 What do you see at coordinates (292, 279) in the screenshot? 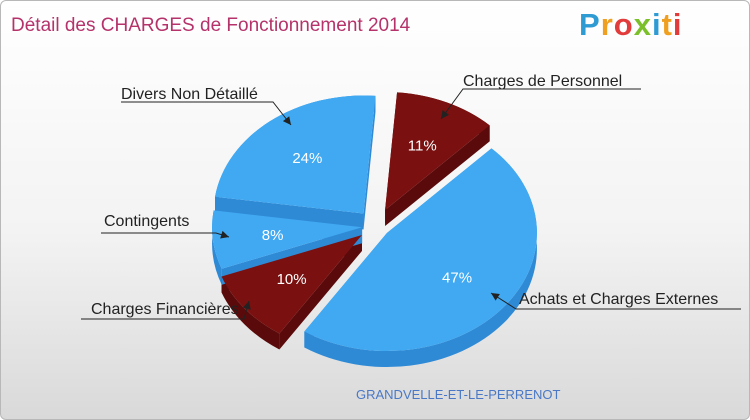
I see `pct-label-charges-financieres: 10%` at bounding box center [292, 279].